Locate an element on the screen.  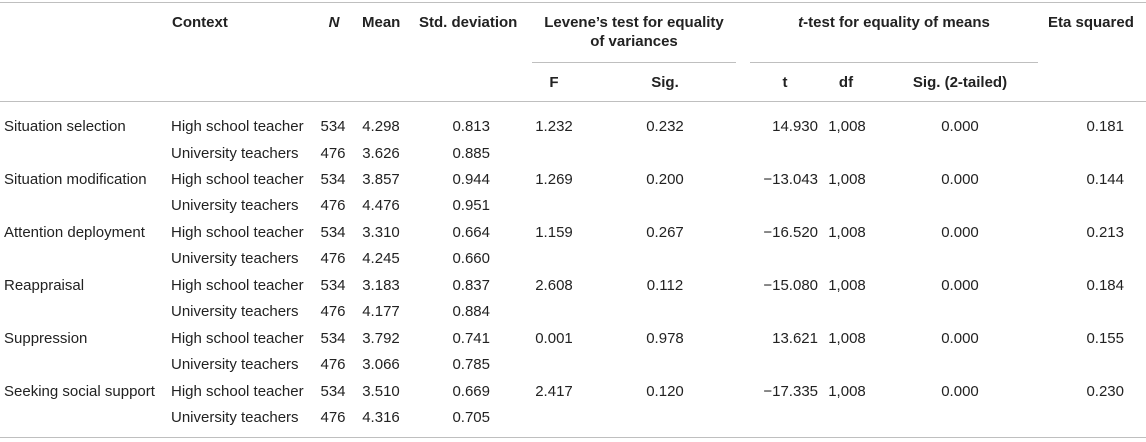
header-n-text: N is located at coordinates (334, 22).